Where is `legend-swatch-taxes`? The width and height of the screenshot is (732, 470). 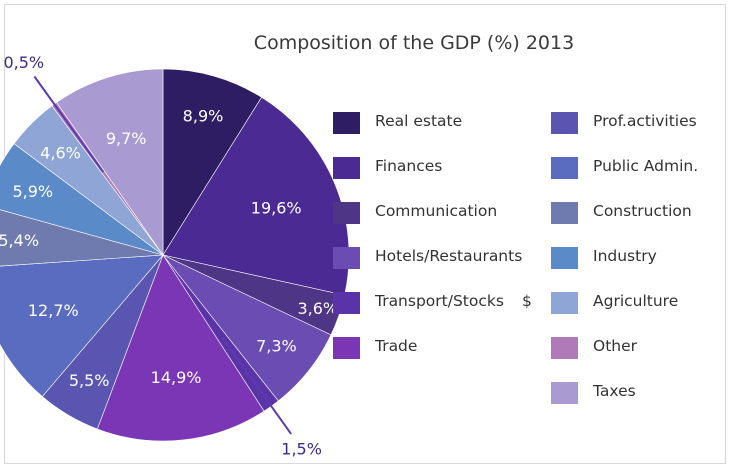
legend-swatch-taxes is located at coordinates (564, 393).